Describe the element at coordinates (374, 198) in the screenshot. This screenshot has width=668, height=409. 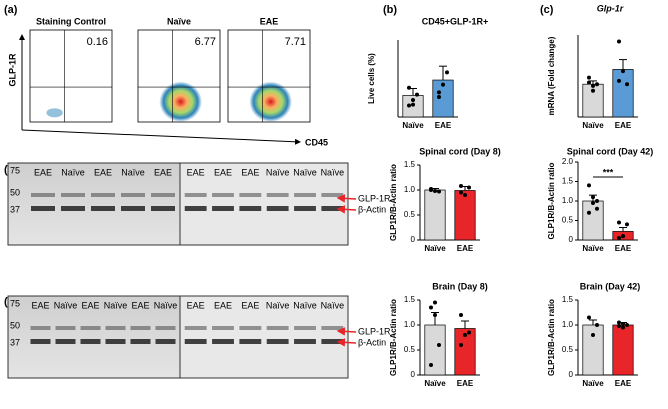
I see `band-label: GLP-1R` at that location.